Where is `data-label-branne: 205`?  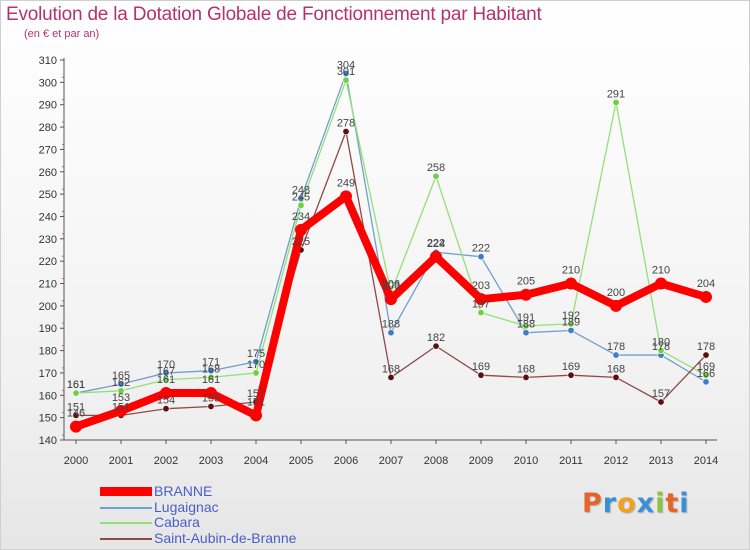 data-label-branne: 205 is located at coordinates (526, 282).